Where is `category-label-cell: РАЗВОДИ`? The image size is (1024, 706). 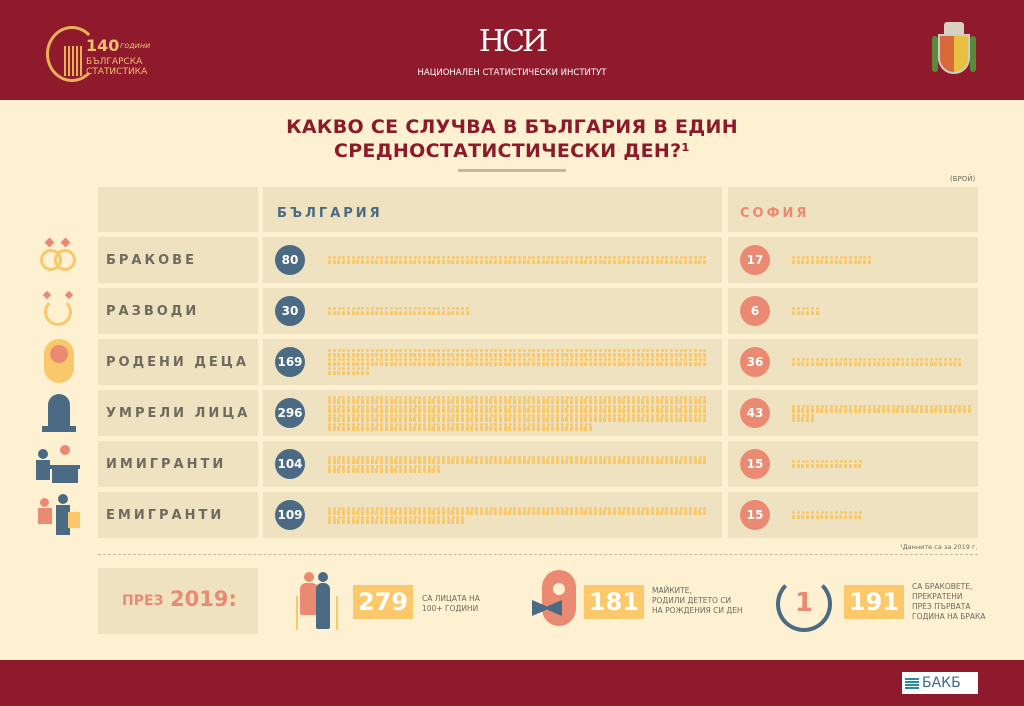
category-label-cell: РАЗВОДИ is located at coordinates (178, 311).